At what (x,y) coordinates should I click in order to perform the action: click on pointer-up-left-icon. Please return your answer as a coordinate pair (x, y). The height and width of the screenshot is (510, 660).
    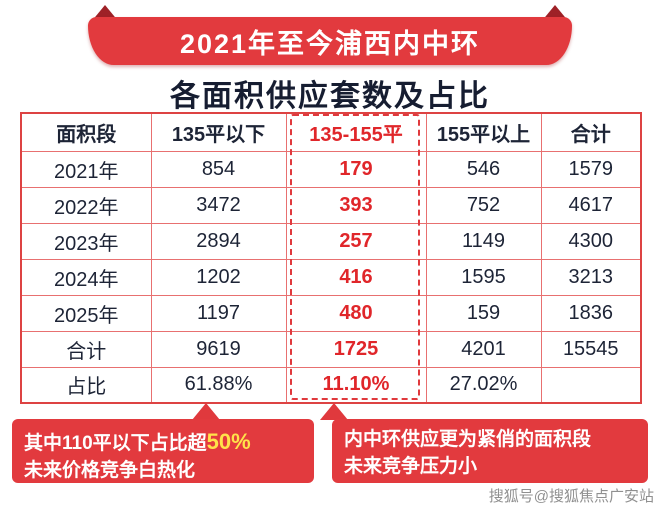
    Looking at the image, I should click on (206, 411).